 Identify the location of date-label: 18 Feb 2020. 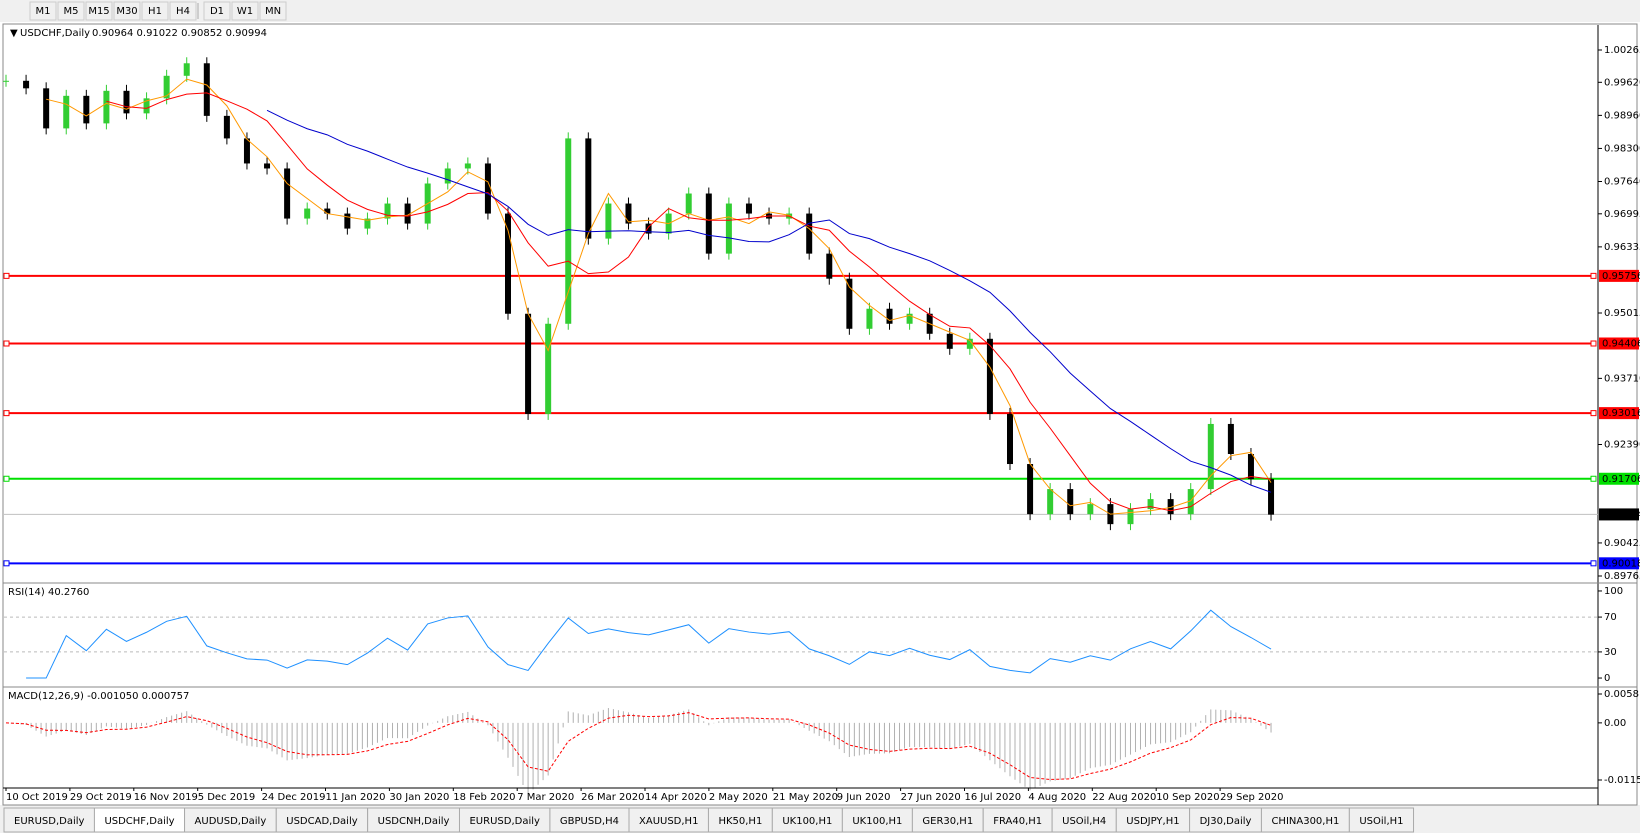
(484, 797).